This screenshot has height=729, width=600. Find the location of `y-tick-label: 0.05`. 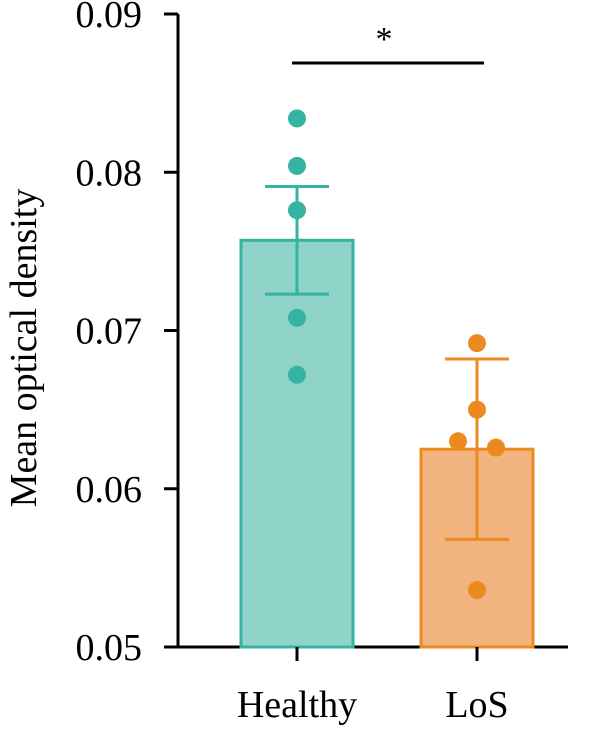

y-tick-label: 0.05 is located at coordinates (109, 648).